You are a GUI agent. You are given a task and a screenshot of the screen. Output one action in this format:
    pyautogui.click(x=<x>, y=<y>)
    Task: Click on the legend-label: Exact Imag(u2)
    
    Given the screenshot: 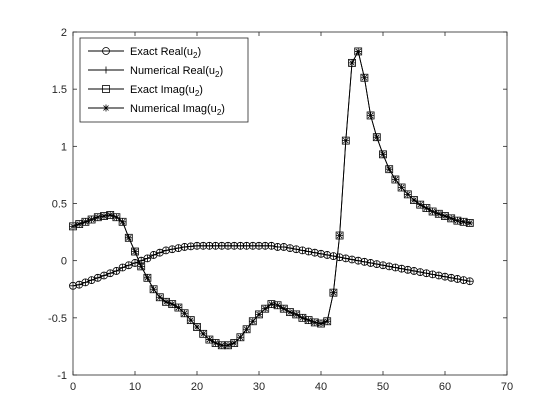 What is the action you would take?
    pyautogui.click(x=166, y=91)
    